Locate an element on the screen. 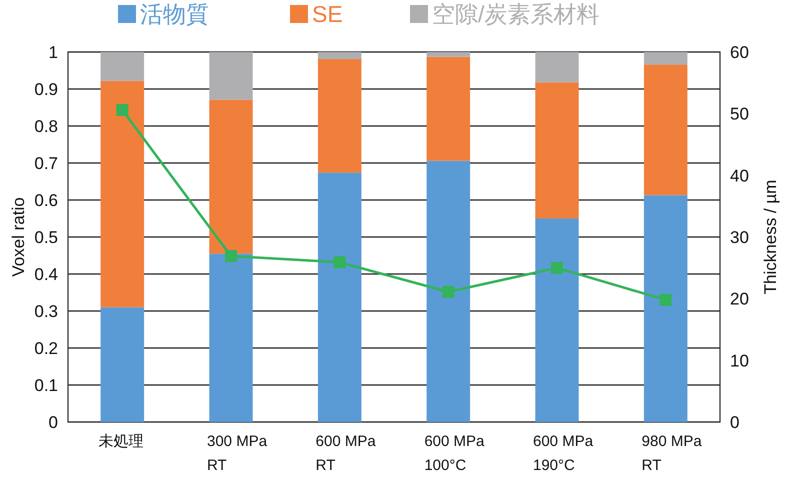 The height and width of the screenshot is (484, 792). y2-tick-label: 20 is located at coordinates (739, 299).